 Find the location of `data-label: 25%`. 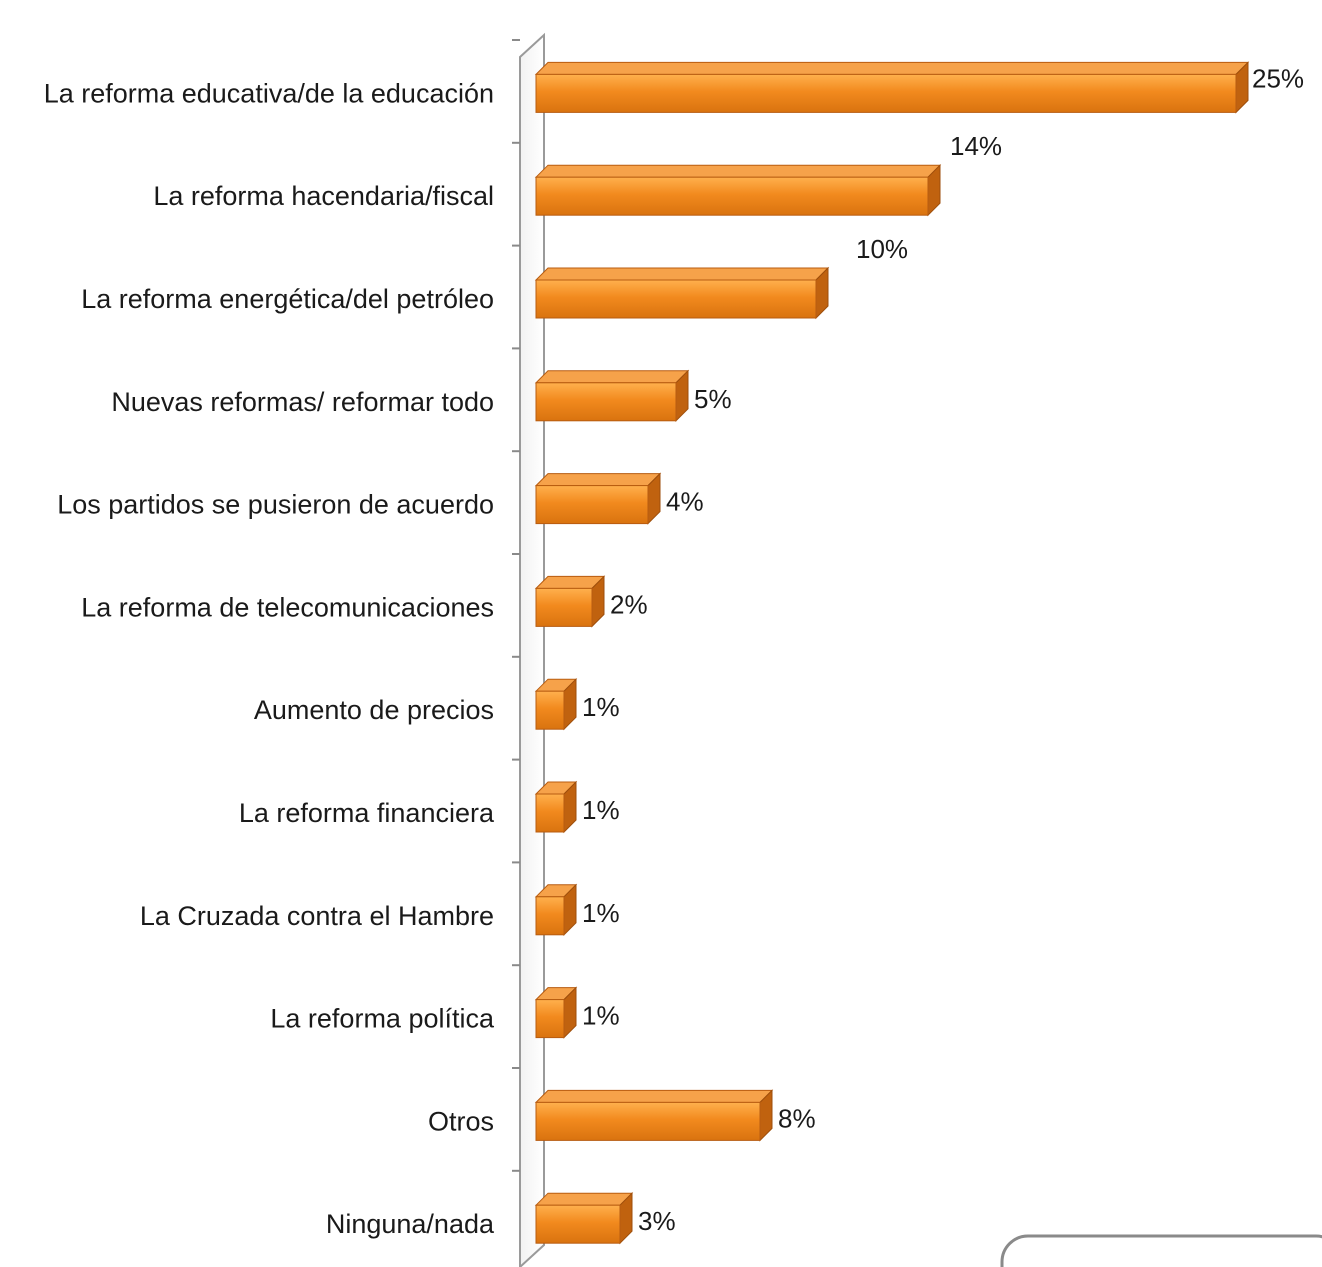

data-label: 25% is located at coordinates (1278, 78).